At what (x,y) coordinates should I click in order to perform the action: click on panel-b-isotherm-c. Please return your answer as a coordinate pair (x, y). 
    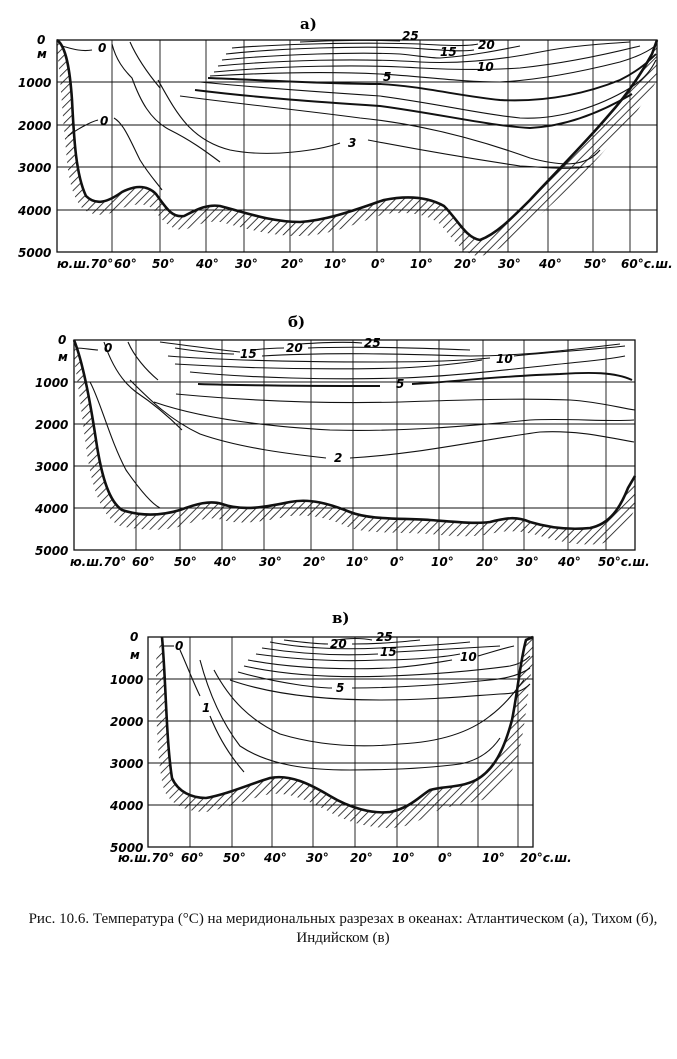
    Looking at the image, I should click on (407, 367).